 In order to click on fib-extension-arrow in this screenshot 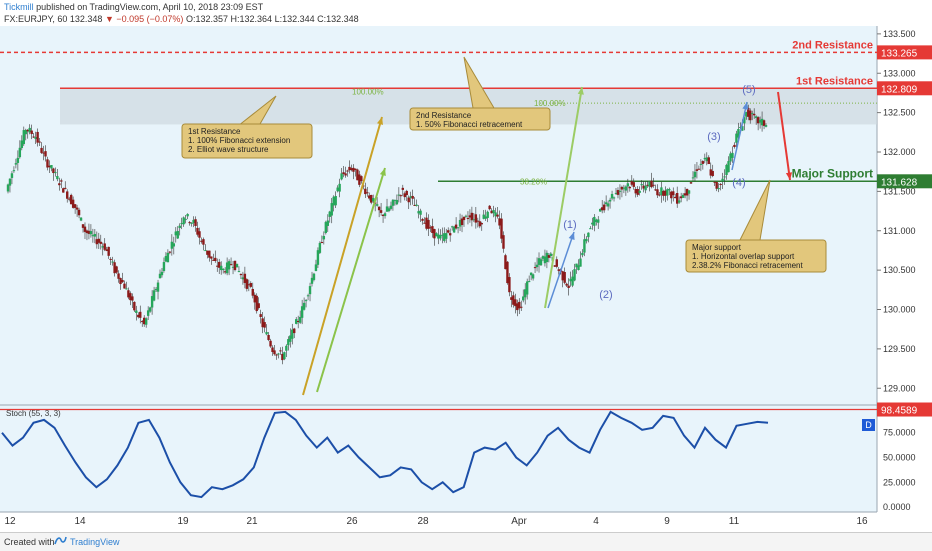, I will do `click(342, 256)`.